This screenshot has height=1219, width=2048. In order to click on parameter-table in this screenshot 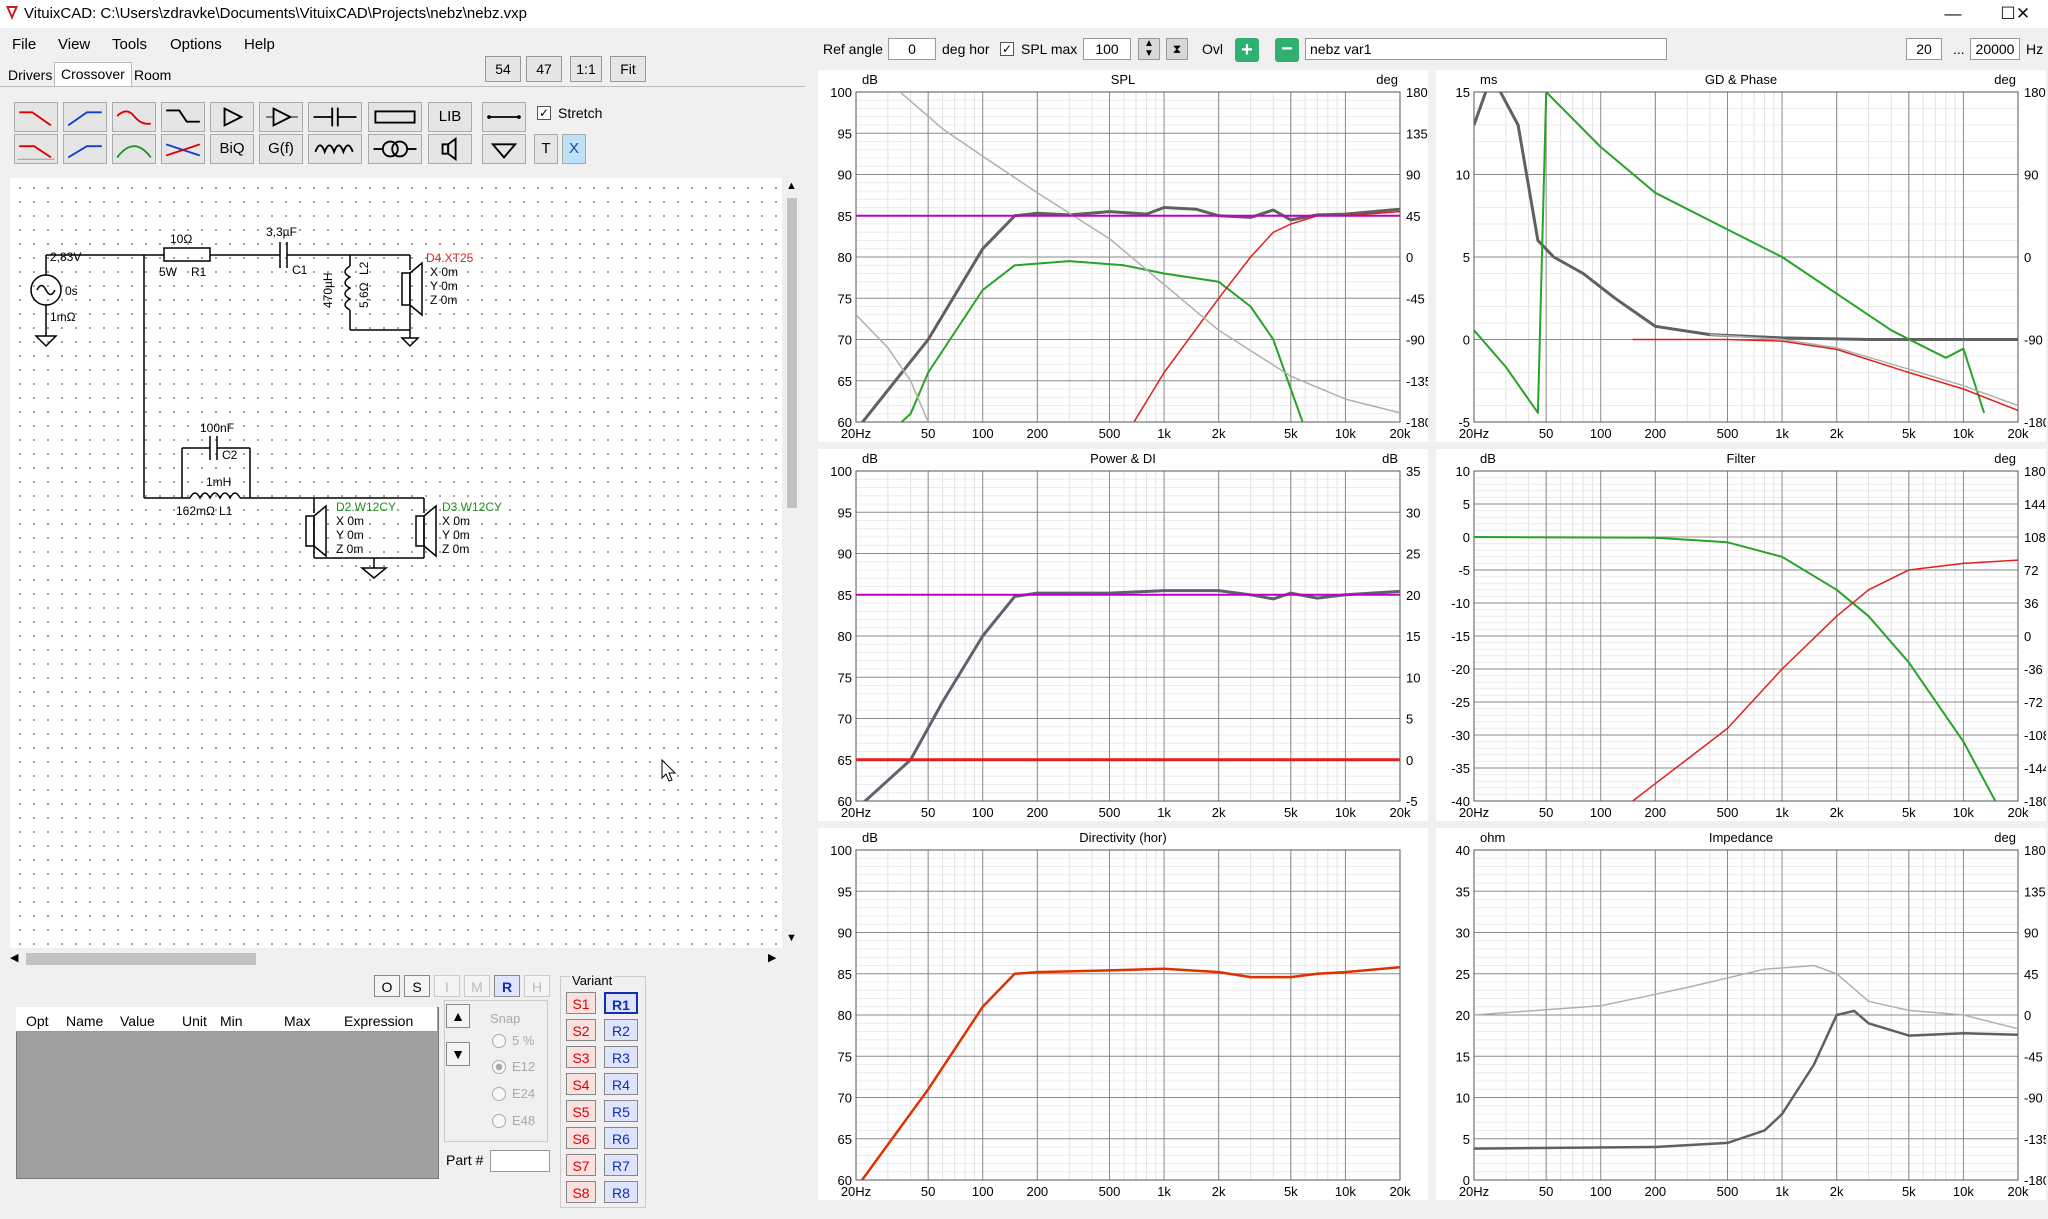, I will do `click(227, 1093)`.